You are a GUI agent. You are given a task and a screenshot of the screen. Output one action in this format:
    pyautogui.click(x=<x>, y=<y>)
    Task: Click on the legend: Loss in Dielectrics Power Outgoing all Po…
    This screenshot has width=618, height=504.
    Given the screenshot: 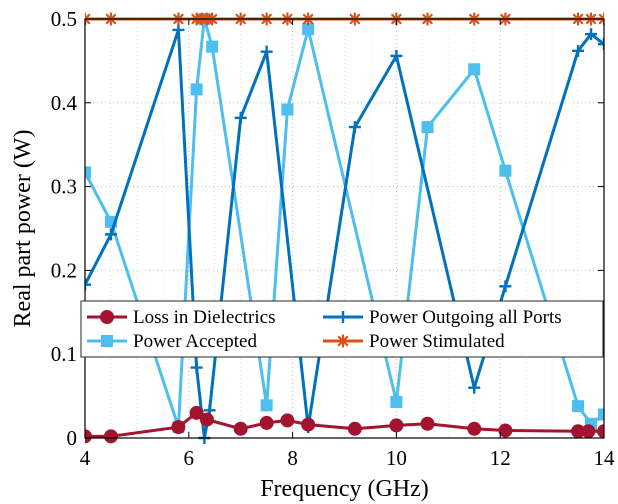 What is the action you would take?
    pyautogui.click(x=342, y=329)
    